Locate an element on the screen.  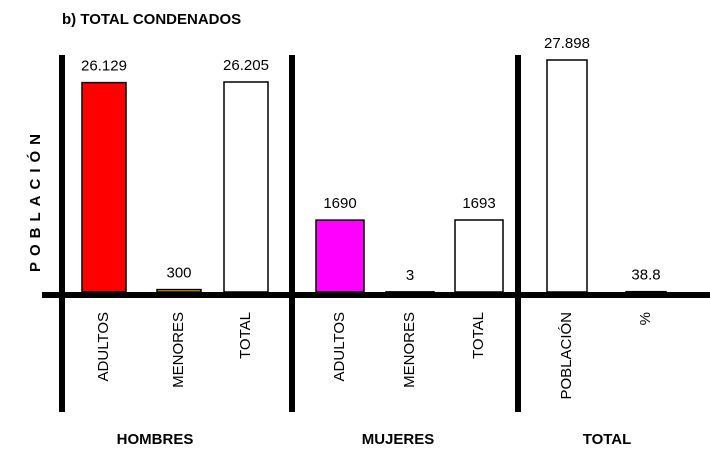
x-tick-label: % is located at coordinates (645, 318).